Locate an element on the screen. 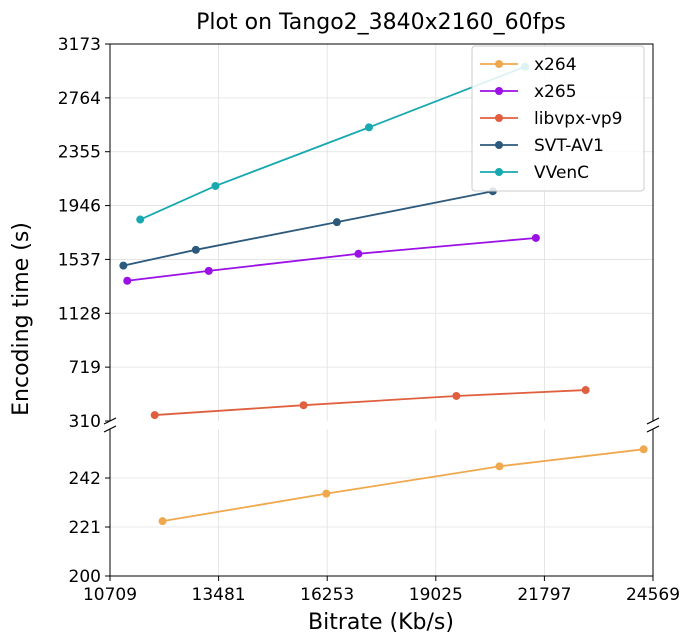 This screenshot has width=693, height=644. y-tick-label-upper: 2355 is located at coordinates (79, 153).